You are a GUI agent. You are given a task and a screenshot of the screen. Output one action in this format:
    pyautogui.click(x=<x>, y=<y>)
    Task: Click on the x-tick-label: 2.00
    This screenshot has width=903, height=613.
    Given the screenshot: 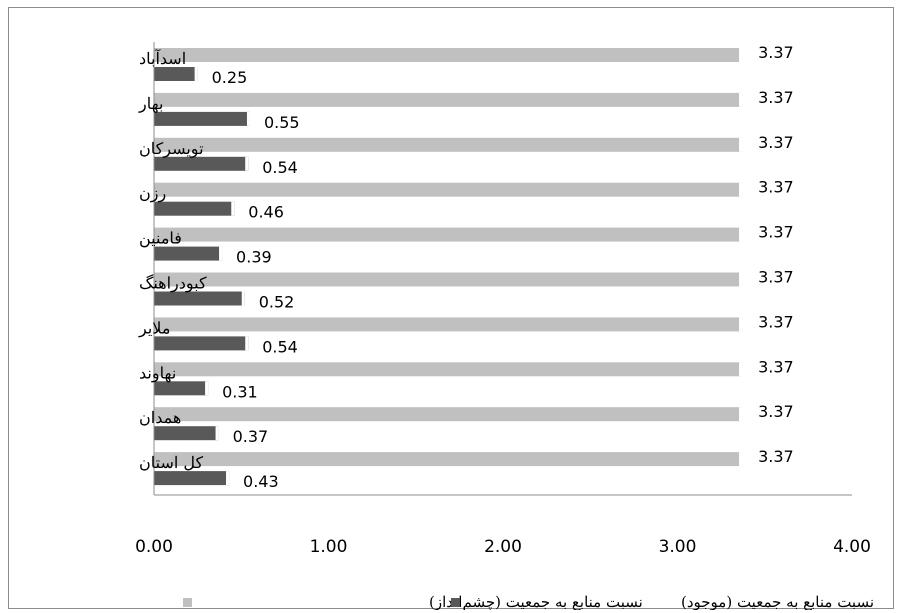 What is the action you would take?
    pyautogui.click(x=503, y=547)
    